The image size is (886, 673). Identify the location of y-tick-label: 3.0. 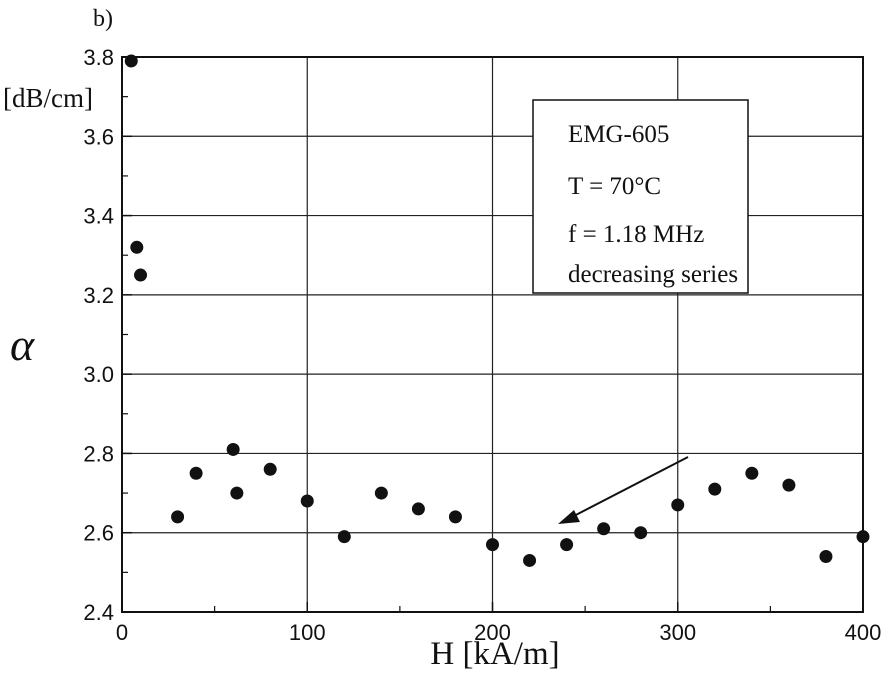
(98, 374).